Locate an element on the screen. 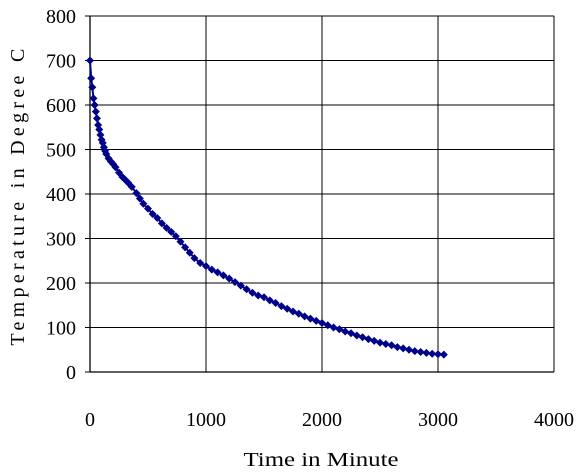  y-tick-label: 200 is located at coordinates (61, 284).